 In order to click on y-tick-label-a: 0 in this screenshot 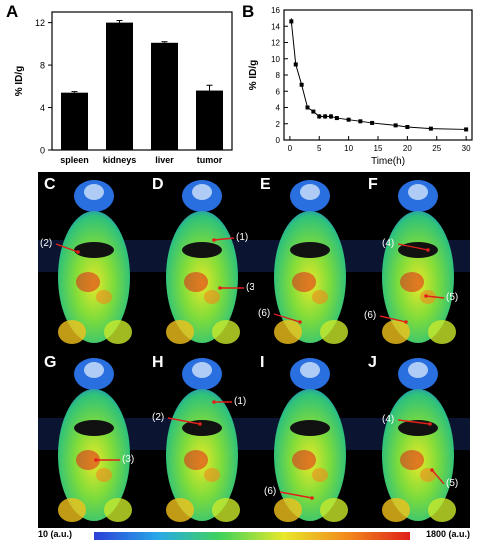, I will do `click(42, 151)`.